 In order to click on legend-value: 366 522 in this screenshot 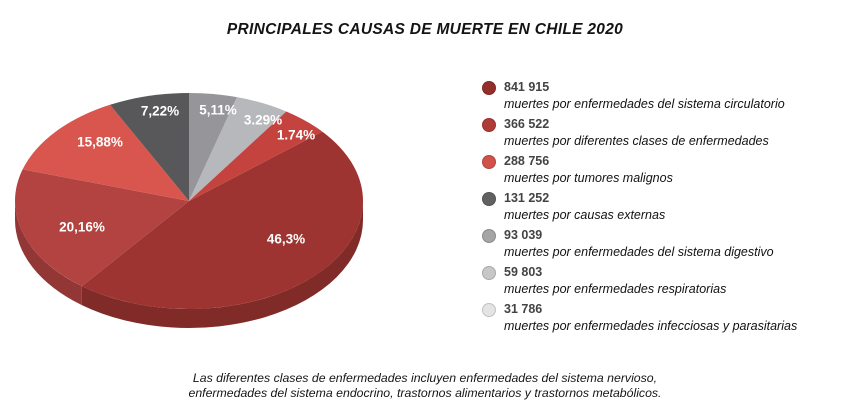, I will do `click(527, 124)`.